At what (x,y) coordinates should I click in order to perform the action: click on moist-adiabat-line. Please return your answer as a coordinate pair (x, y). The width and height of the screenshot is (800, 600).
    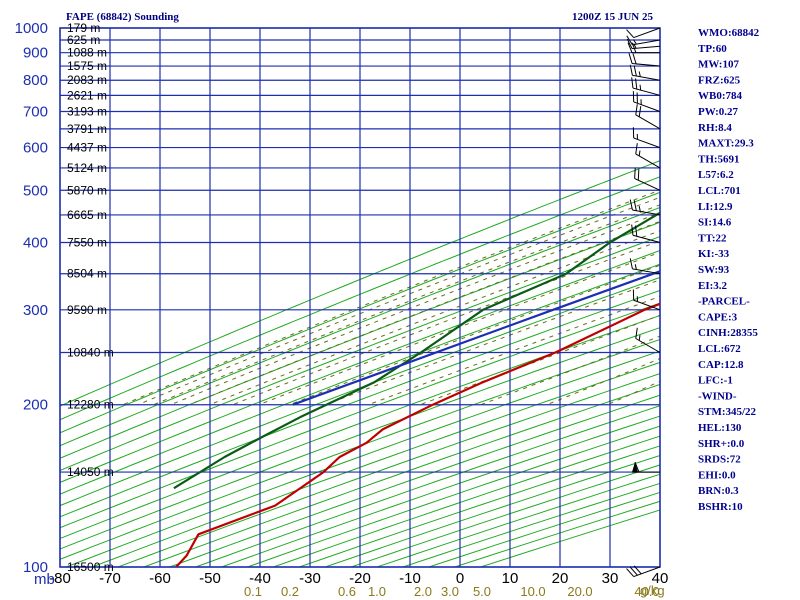
    Looking at the image, I should click on (446, 323).